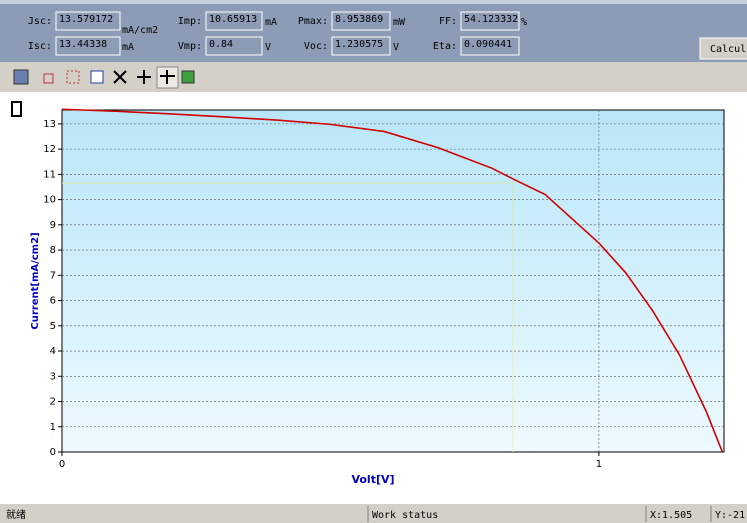  I want to click on toolbar, so click(373, 77).